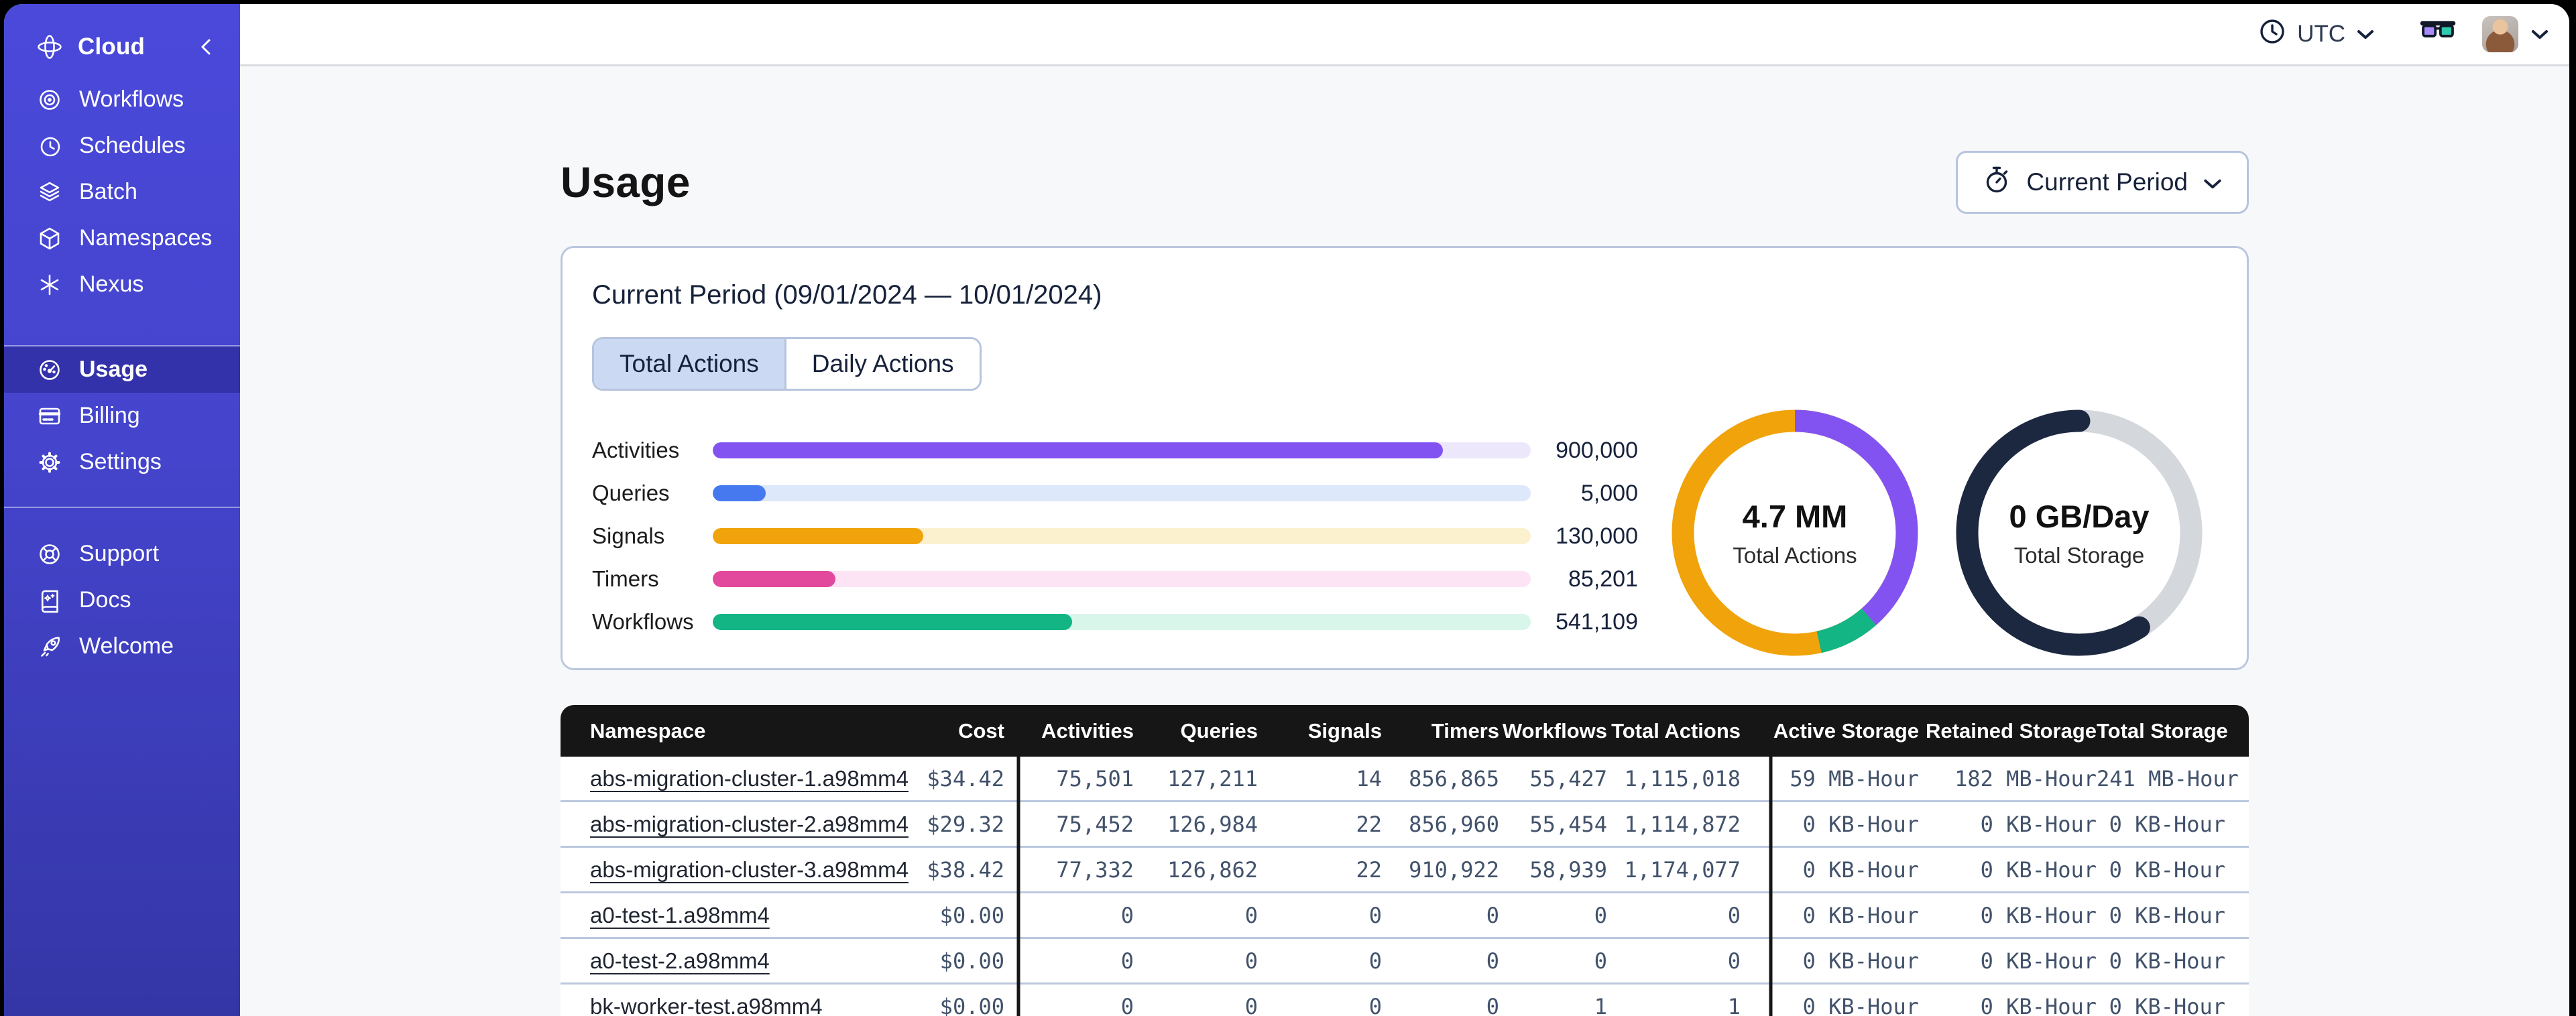  Describe the element at coordinates (111, 284) in the screenshot. I see `sidebar-item-label: Nexus` at that location.